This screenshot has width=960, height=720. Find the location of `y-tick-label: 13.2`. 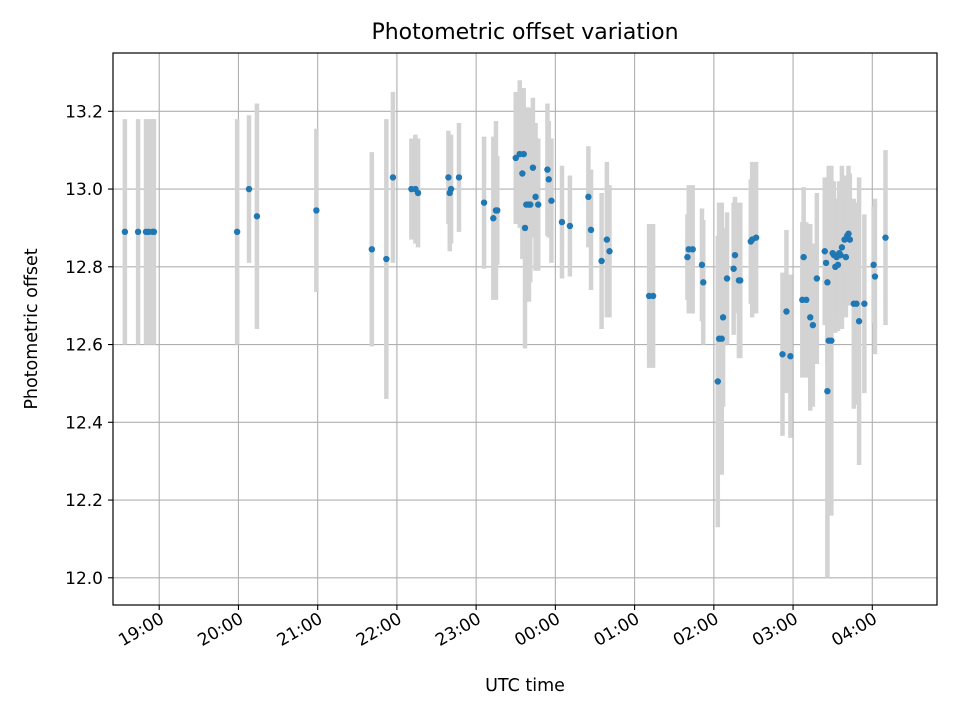

y-tick-label: 13.2 is located at coordinates (84, 112).